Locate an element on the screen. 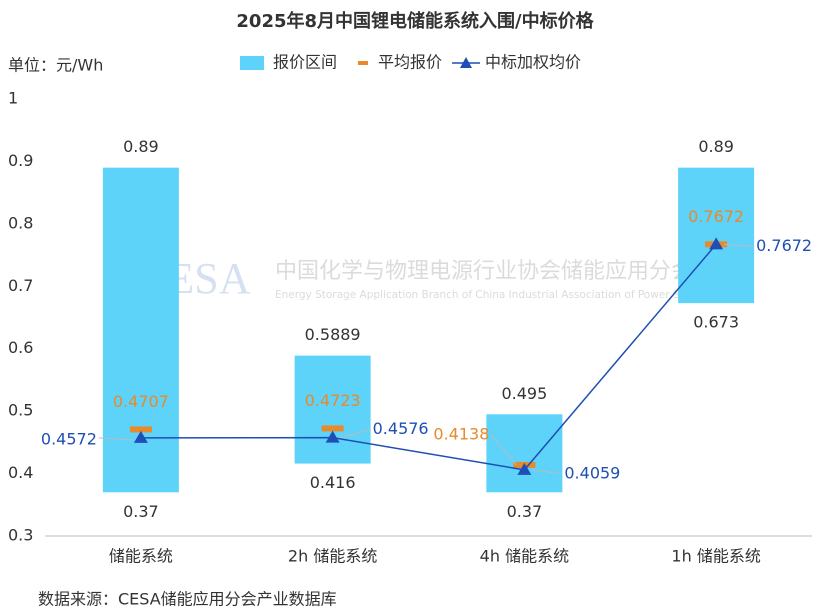  weighted-label: 0.4572 is located at coordinates (69, 438).